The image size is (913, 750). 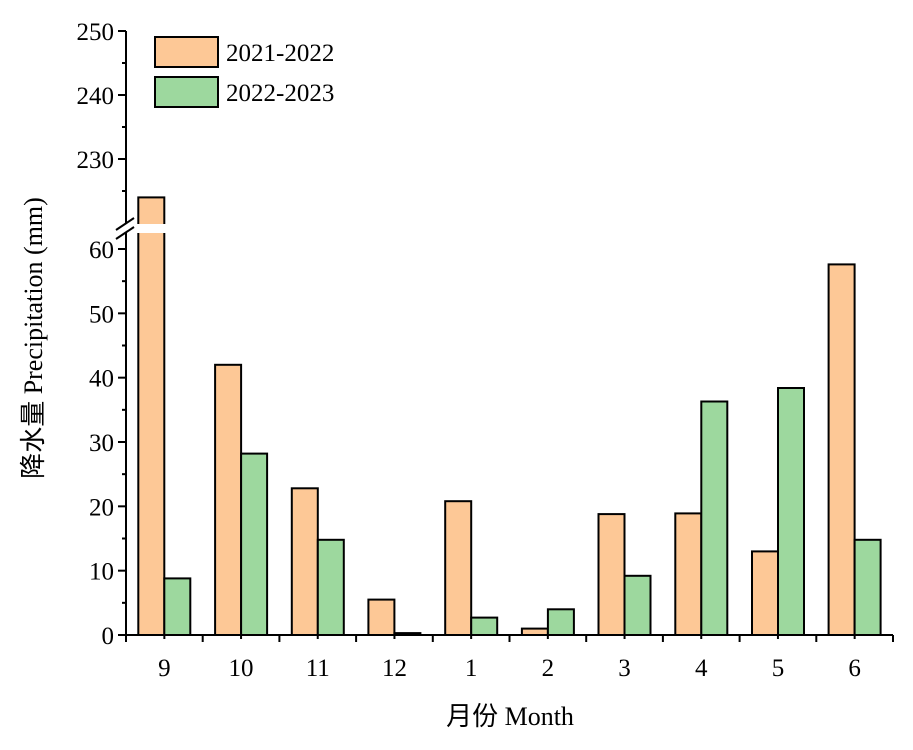 I want to click on x-ticks-group: 9 10 11 12 1 2 3 4 5 6, so click(x=509, y=658).